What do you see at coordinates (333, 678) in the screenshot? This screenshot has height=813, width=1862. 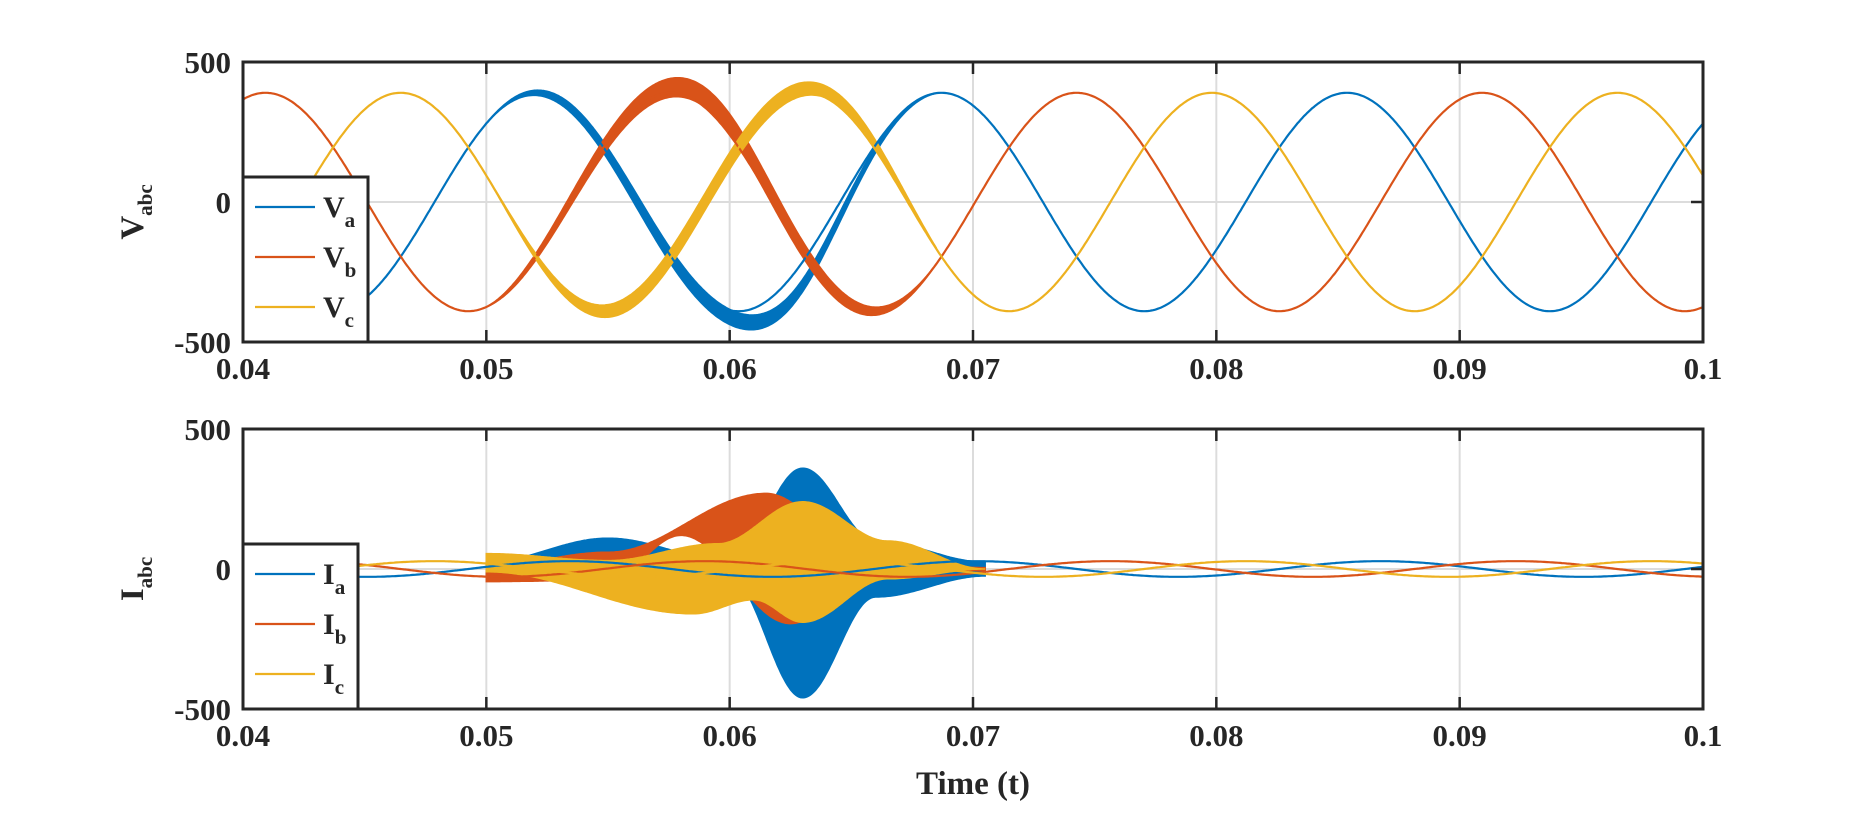 I see `legend-label-ic: Ic` at bounding box center [333, 678].